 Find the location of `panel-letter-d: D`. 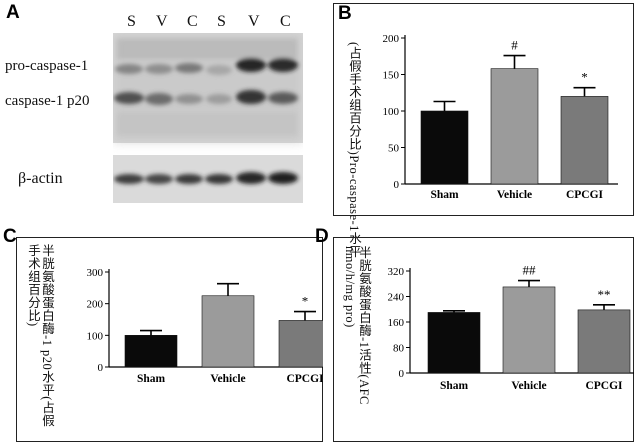

panel-letter-d: D is located at coordinates (322, 236).